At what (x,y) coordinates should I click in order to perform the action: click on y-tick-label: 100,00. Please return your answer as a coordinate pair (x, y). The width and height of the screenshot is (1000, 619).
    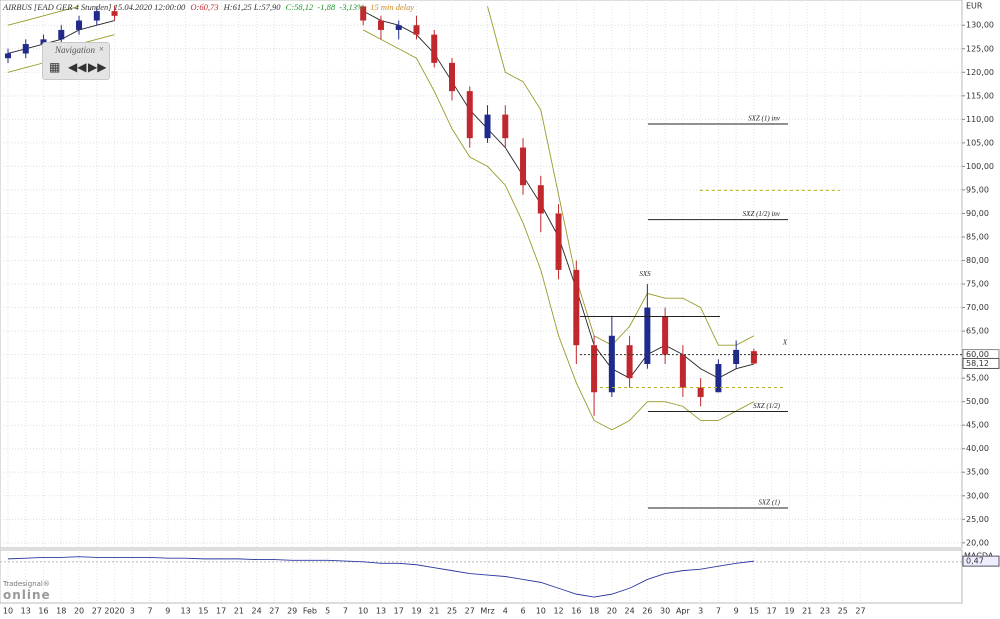
    Looking at the image, I should click on (980, 166).